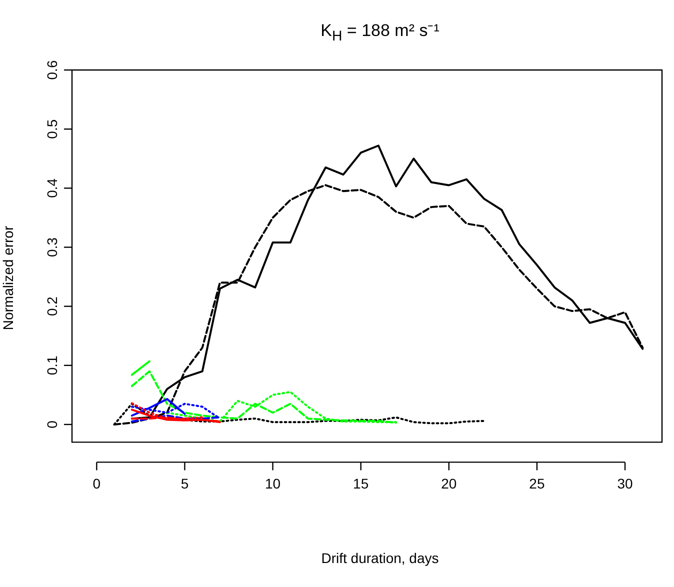  Describe the element at coordinates (272, 483) in the screenshot. I see `x-tick-label: 10` at that location.